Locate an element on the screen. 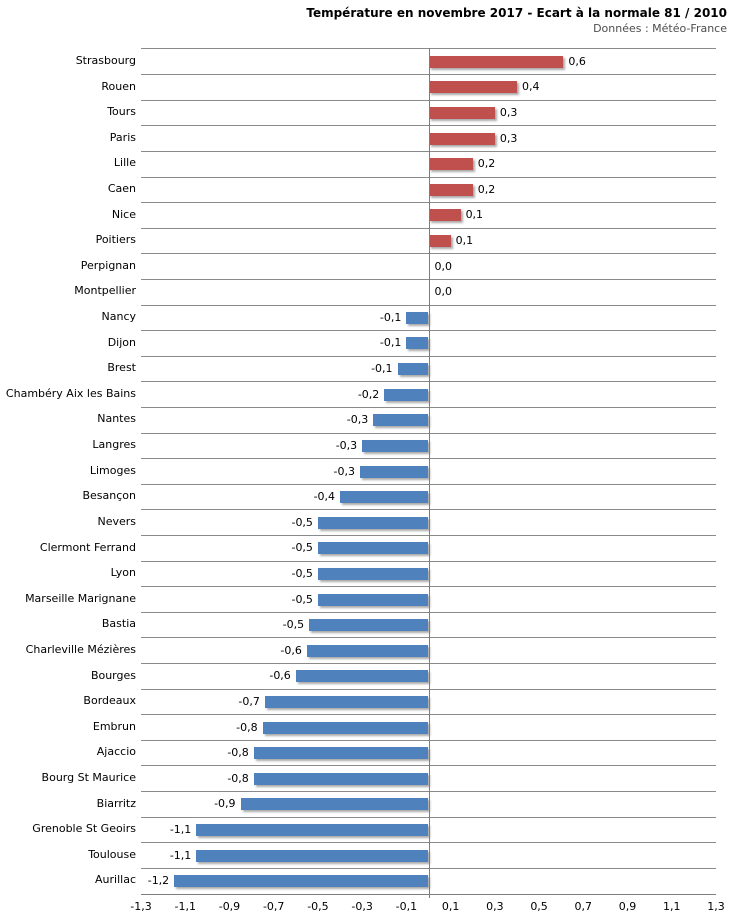  category-label: Nancy is located at coordinates (119, 317).